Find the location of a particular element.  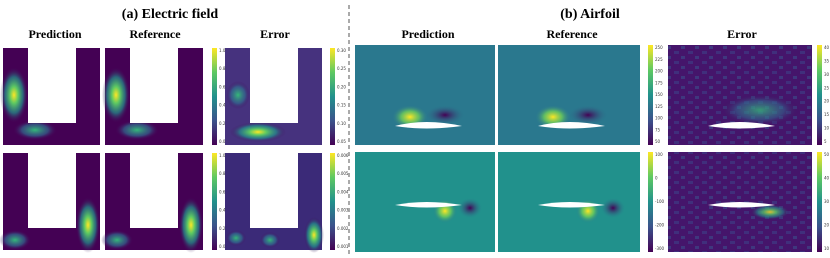

colorbar-tick-label: 0.002 is located at coordinates (343, 228).